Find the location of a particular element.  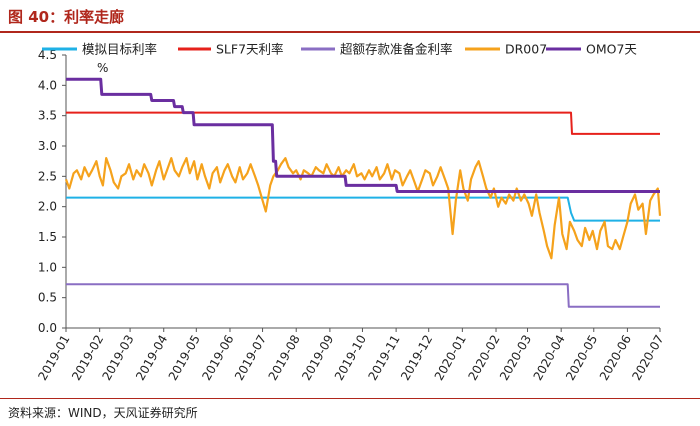

x-tick-label: 2019-12 is located at coordinates (416, 358).